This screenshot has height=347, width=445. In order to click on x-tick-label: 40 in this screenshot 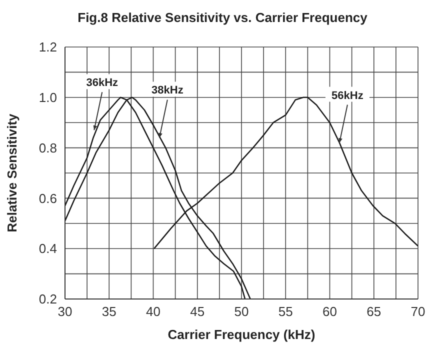, I will do `click(153, 312)`.